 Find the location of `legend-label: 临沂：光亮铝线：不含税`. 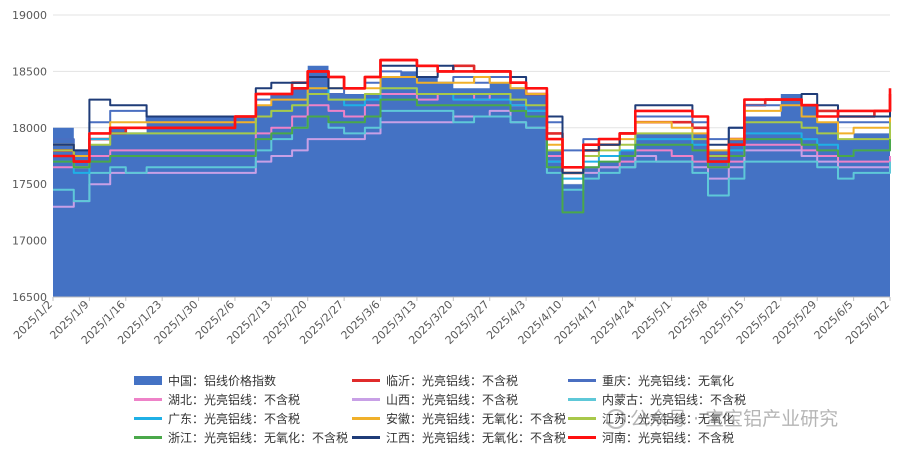

legend-label: 临沂：光亮铝线：不含税 is located at coordinates (452, 380).